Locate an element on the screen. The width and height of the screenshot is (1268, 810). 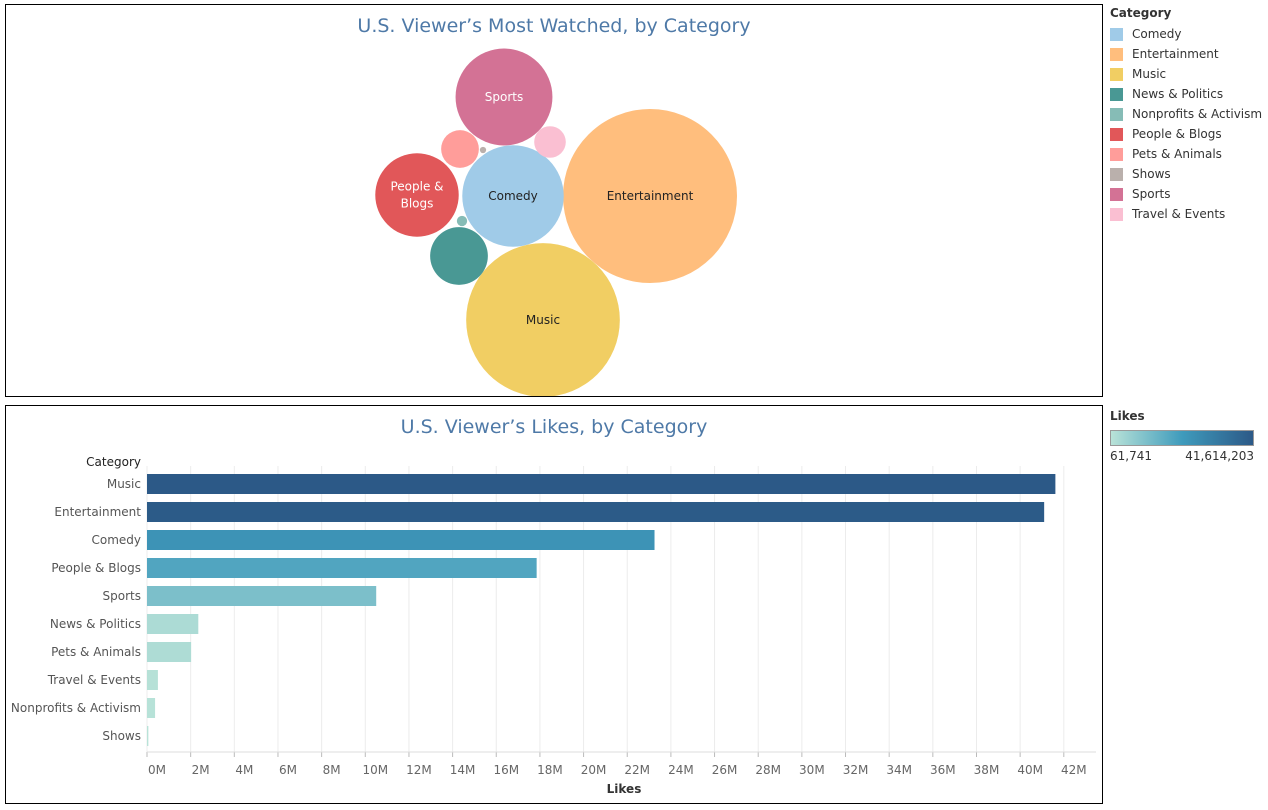
bubble-entertainment is located at coordinates (650, 196).